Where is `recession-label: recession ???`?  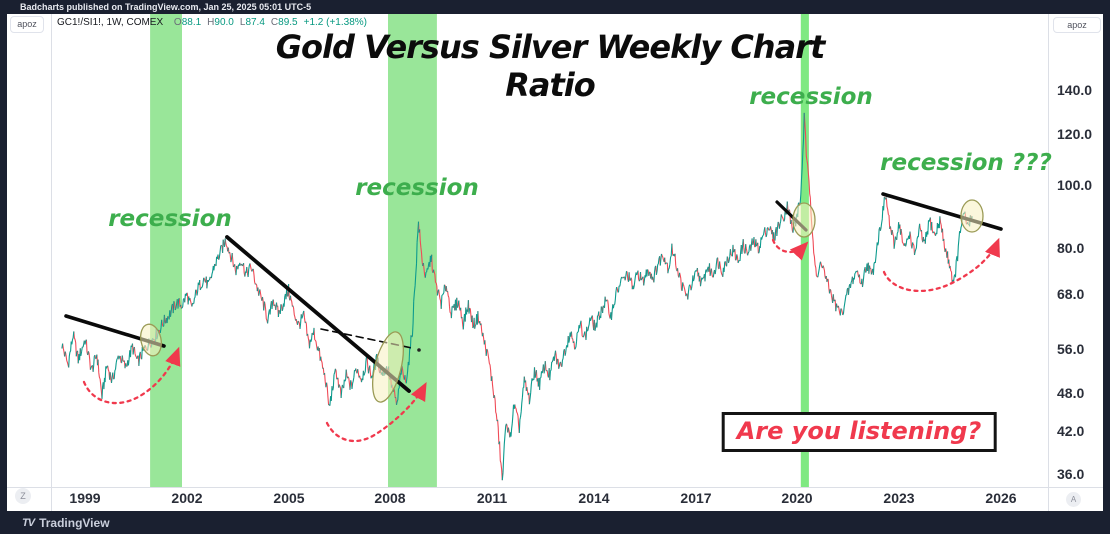
recession-label: recession ??? is located at coordinates (966, 163).